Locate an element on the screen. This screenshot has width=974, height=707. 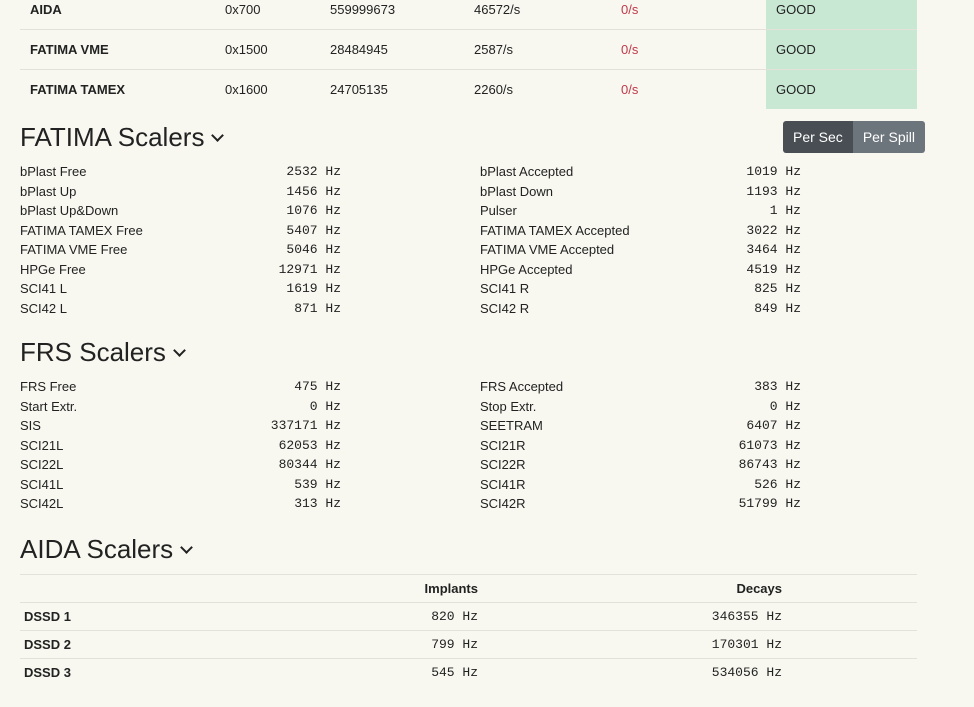
scaler-value: 871 Hz is located at coordinates (317, 308).